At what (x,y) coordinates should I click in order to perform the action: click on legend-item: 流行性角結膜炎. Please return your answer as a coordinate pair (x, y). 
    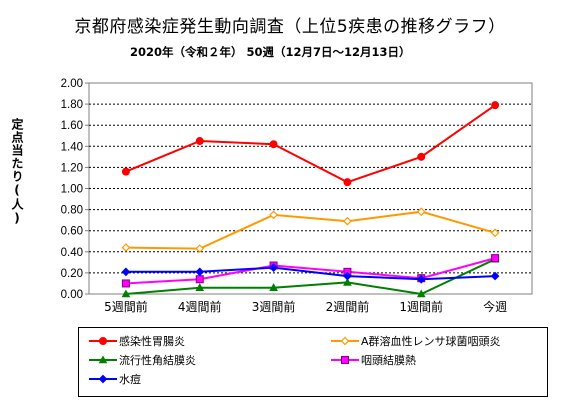
    Looking at the image, I should click on (142, 360).